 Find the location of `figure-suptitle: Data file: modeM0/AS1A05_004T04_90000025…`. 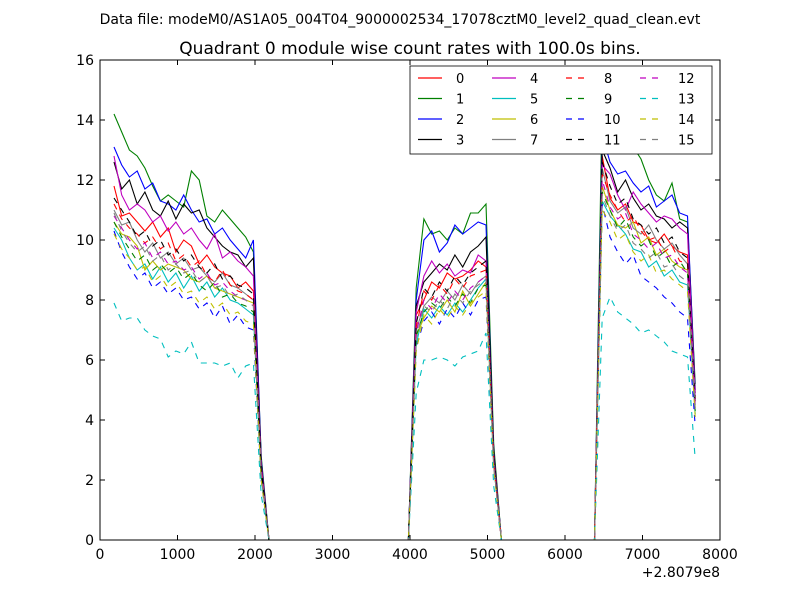

figure-suptitle: Data file: modeM0/AS1A05_004T04_90000025… is located at coordinates (400, 20).